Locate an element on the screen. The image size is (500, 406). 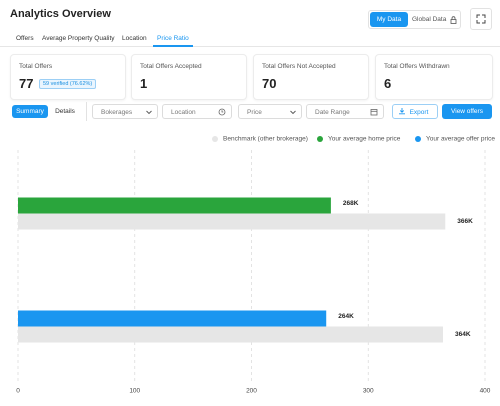
clock-icon is located at coordinates (222, 112).